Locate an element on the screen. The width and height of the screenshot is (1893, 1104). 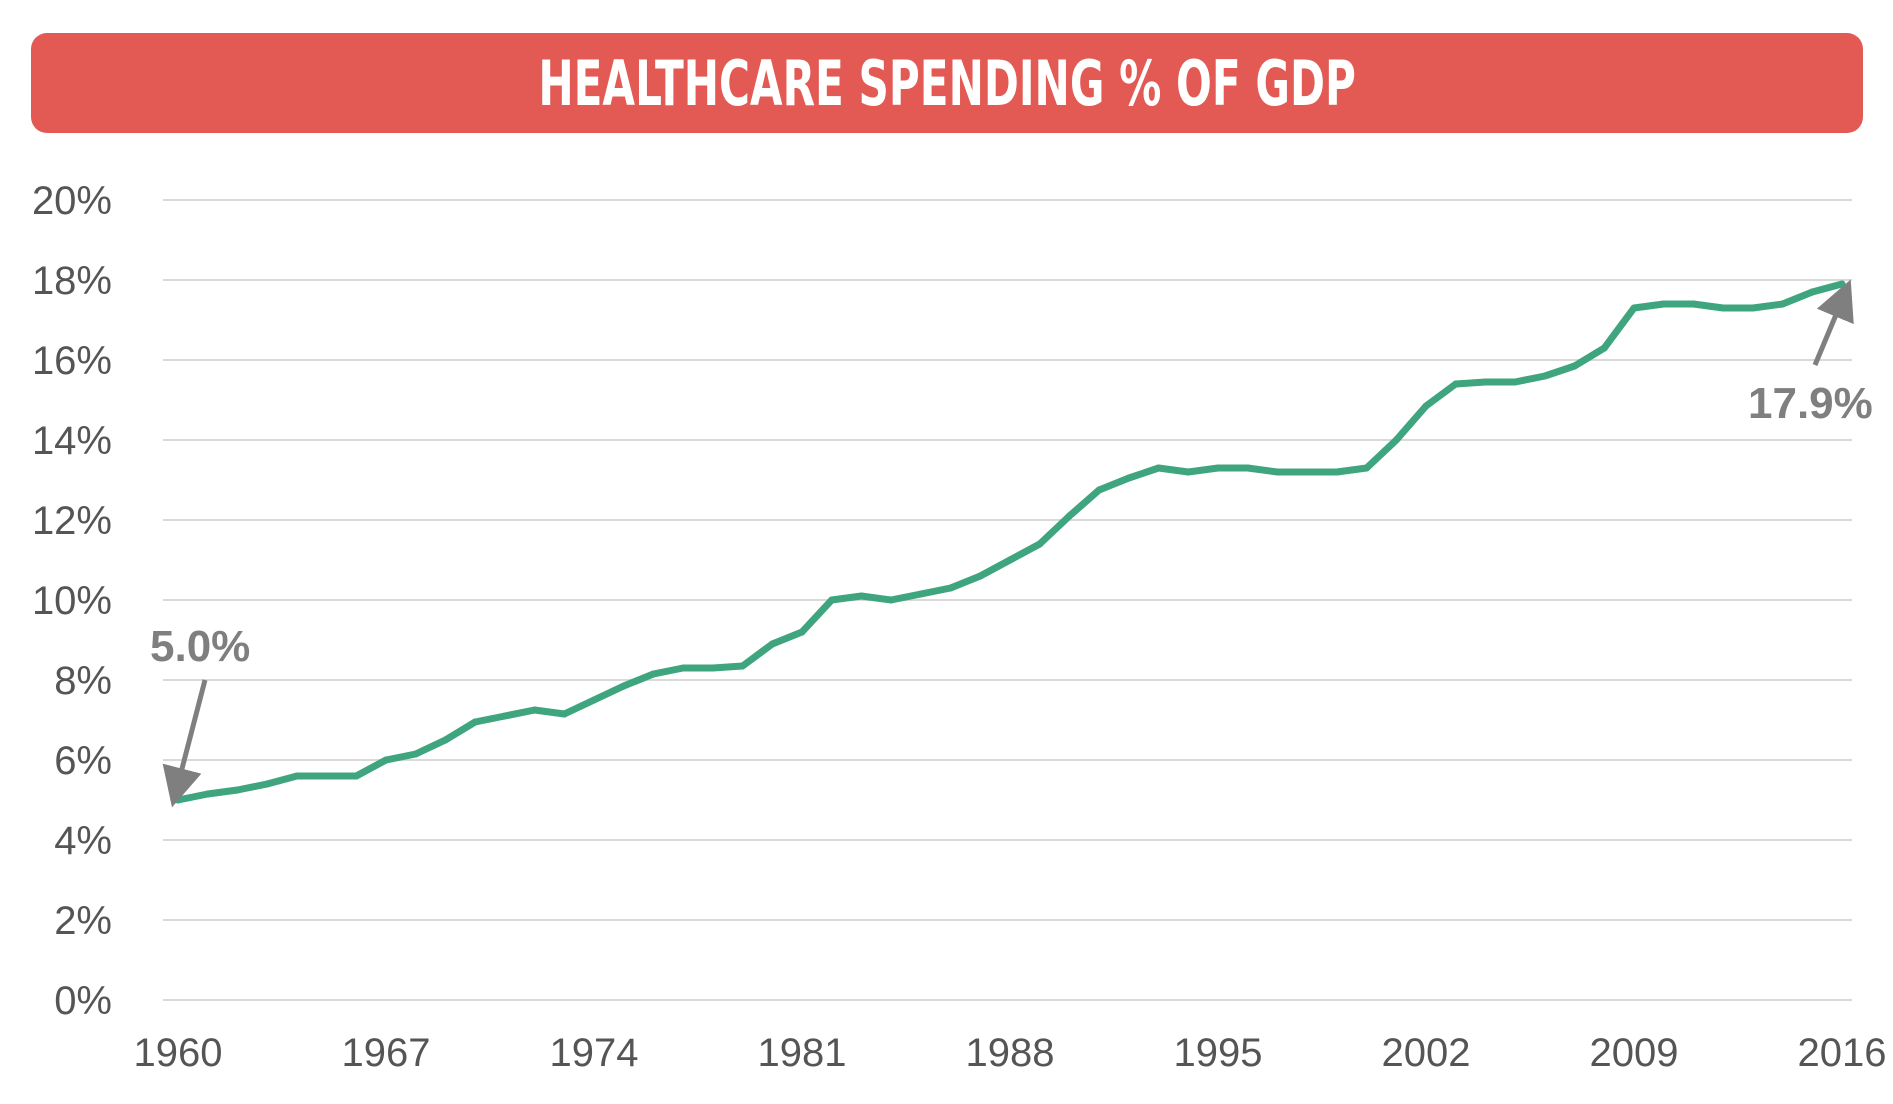
y-tick-label: 12% is located at coordinates (72, 521).